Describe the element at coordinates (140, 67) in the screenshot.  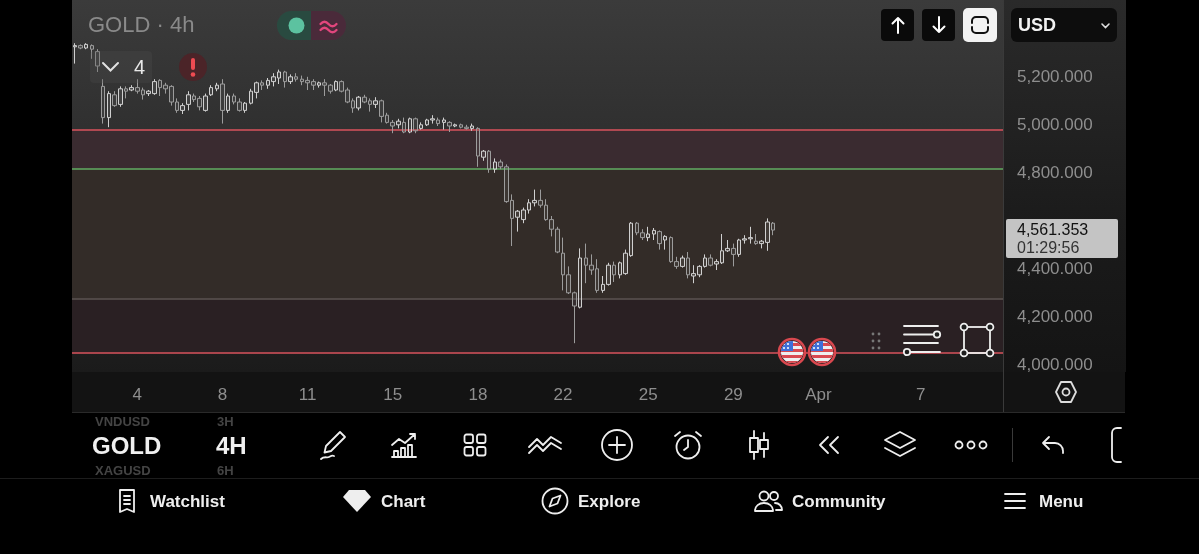
I see `annotation: 4` at that location.